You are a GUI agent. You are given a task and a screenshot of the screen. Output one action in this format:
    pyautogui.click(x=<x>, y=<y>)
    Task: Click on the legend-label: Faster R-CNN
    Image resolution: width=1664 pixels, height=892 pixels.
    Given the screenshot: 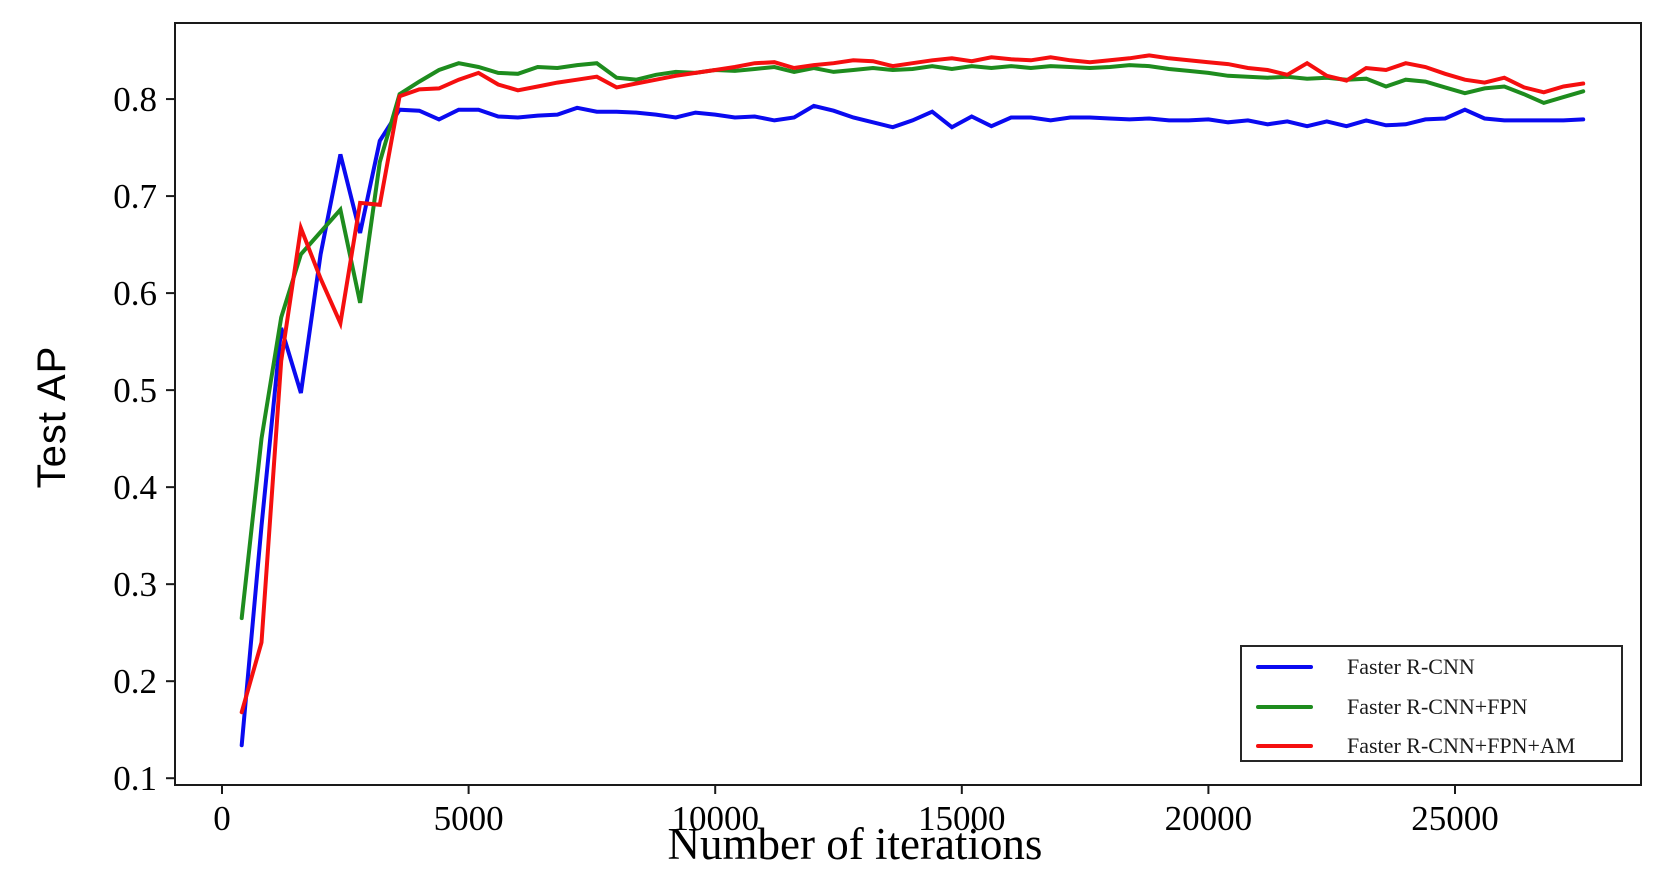 What is the action you would take?
    pyautogui.click(x=1411, y=666)
    